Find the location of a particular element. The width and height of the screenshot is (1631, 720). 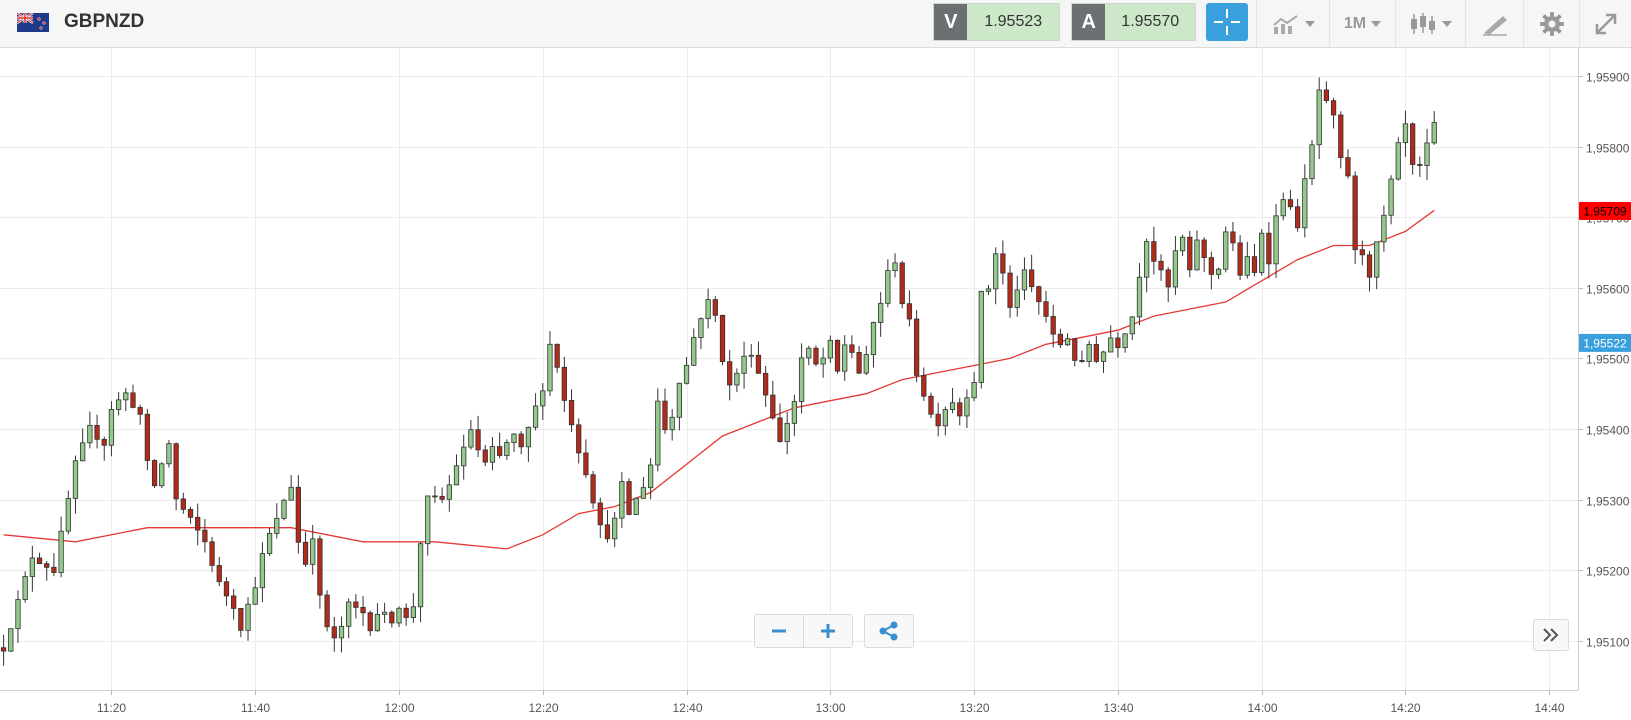

instrument-symbol: GBPNZD is located at coordinates (104, 21).